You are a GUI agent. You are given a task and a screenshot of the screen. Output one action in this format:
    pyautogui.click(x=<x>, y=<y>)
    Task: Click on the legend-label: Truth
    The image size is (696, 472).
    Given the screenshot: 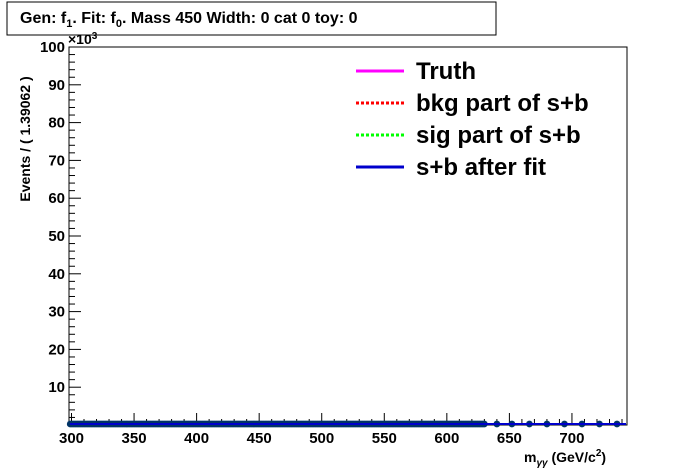 What is the action you would take?
    pyautogui.click(x=446, y=71)
    